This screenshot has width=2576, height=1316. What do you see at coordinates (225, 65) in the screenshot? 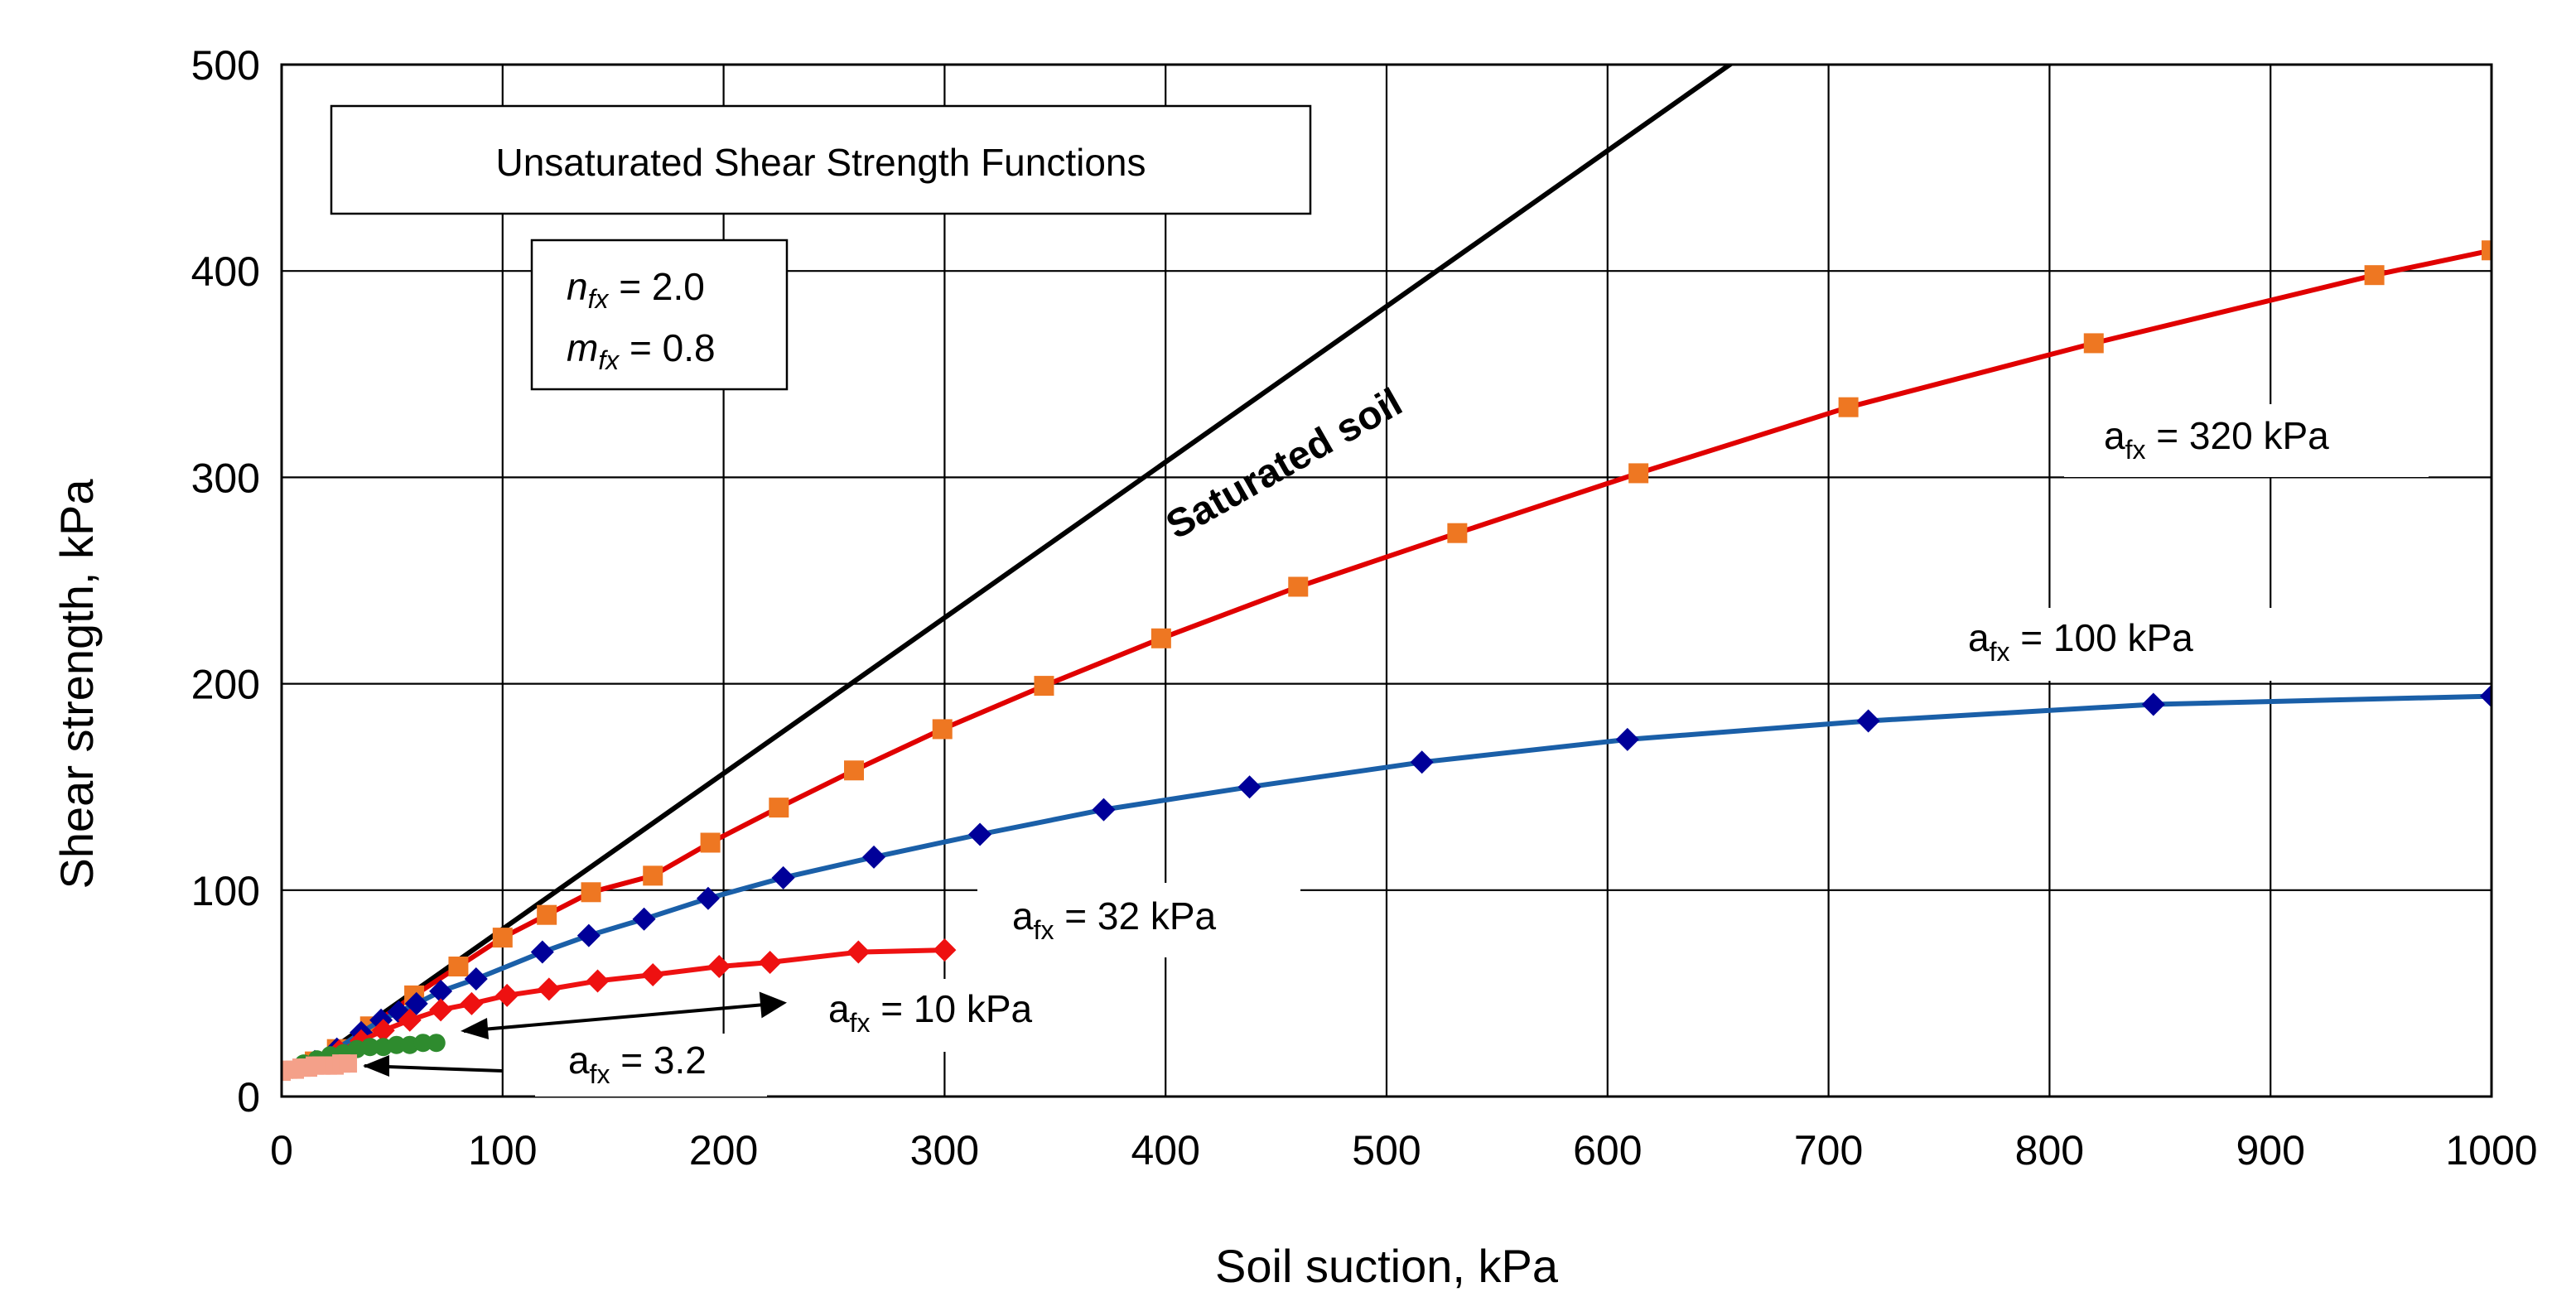
I see `y-tick-label: 500` at bounding box center [225, 65].